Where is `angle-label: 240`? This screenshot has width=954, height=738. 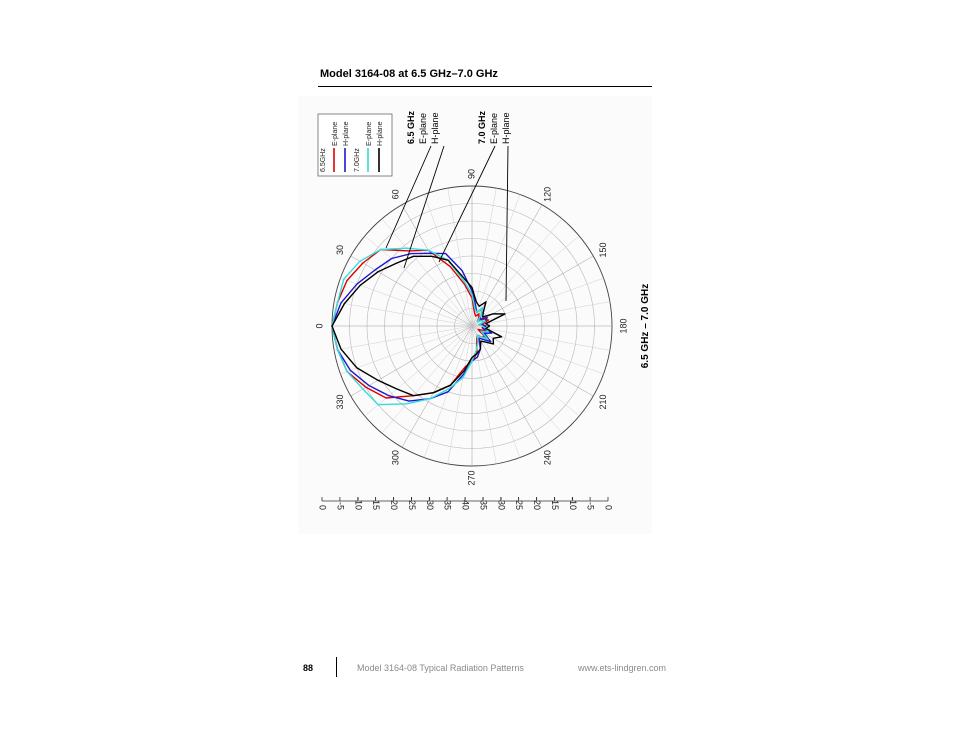
angle-label: 240 is located at coordinates (547, 457).